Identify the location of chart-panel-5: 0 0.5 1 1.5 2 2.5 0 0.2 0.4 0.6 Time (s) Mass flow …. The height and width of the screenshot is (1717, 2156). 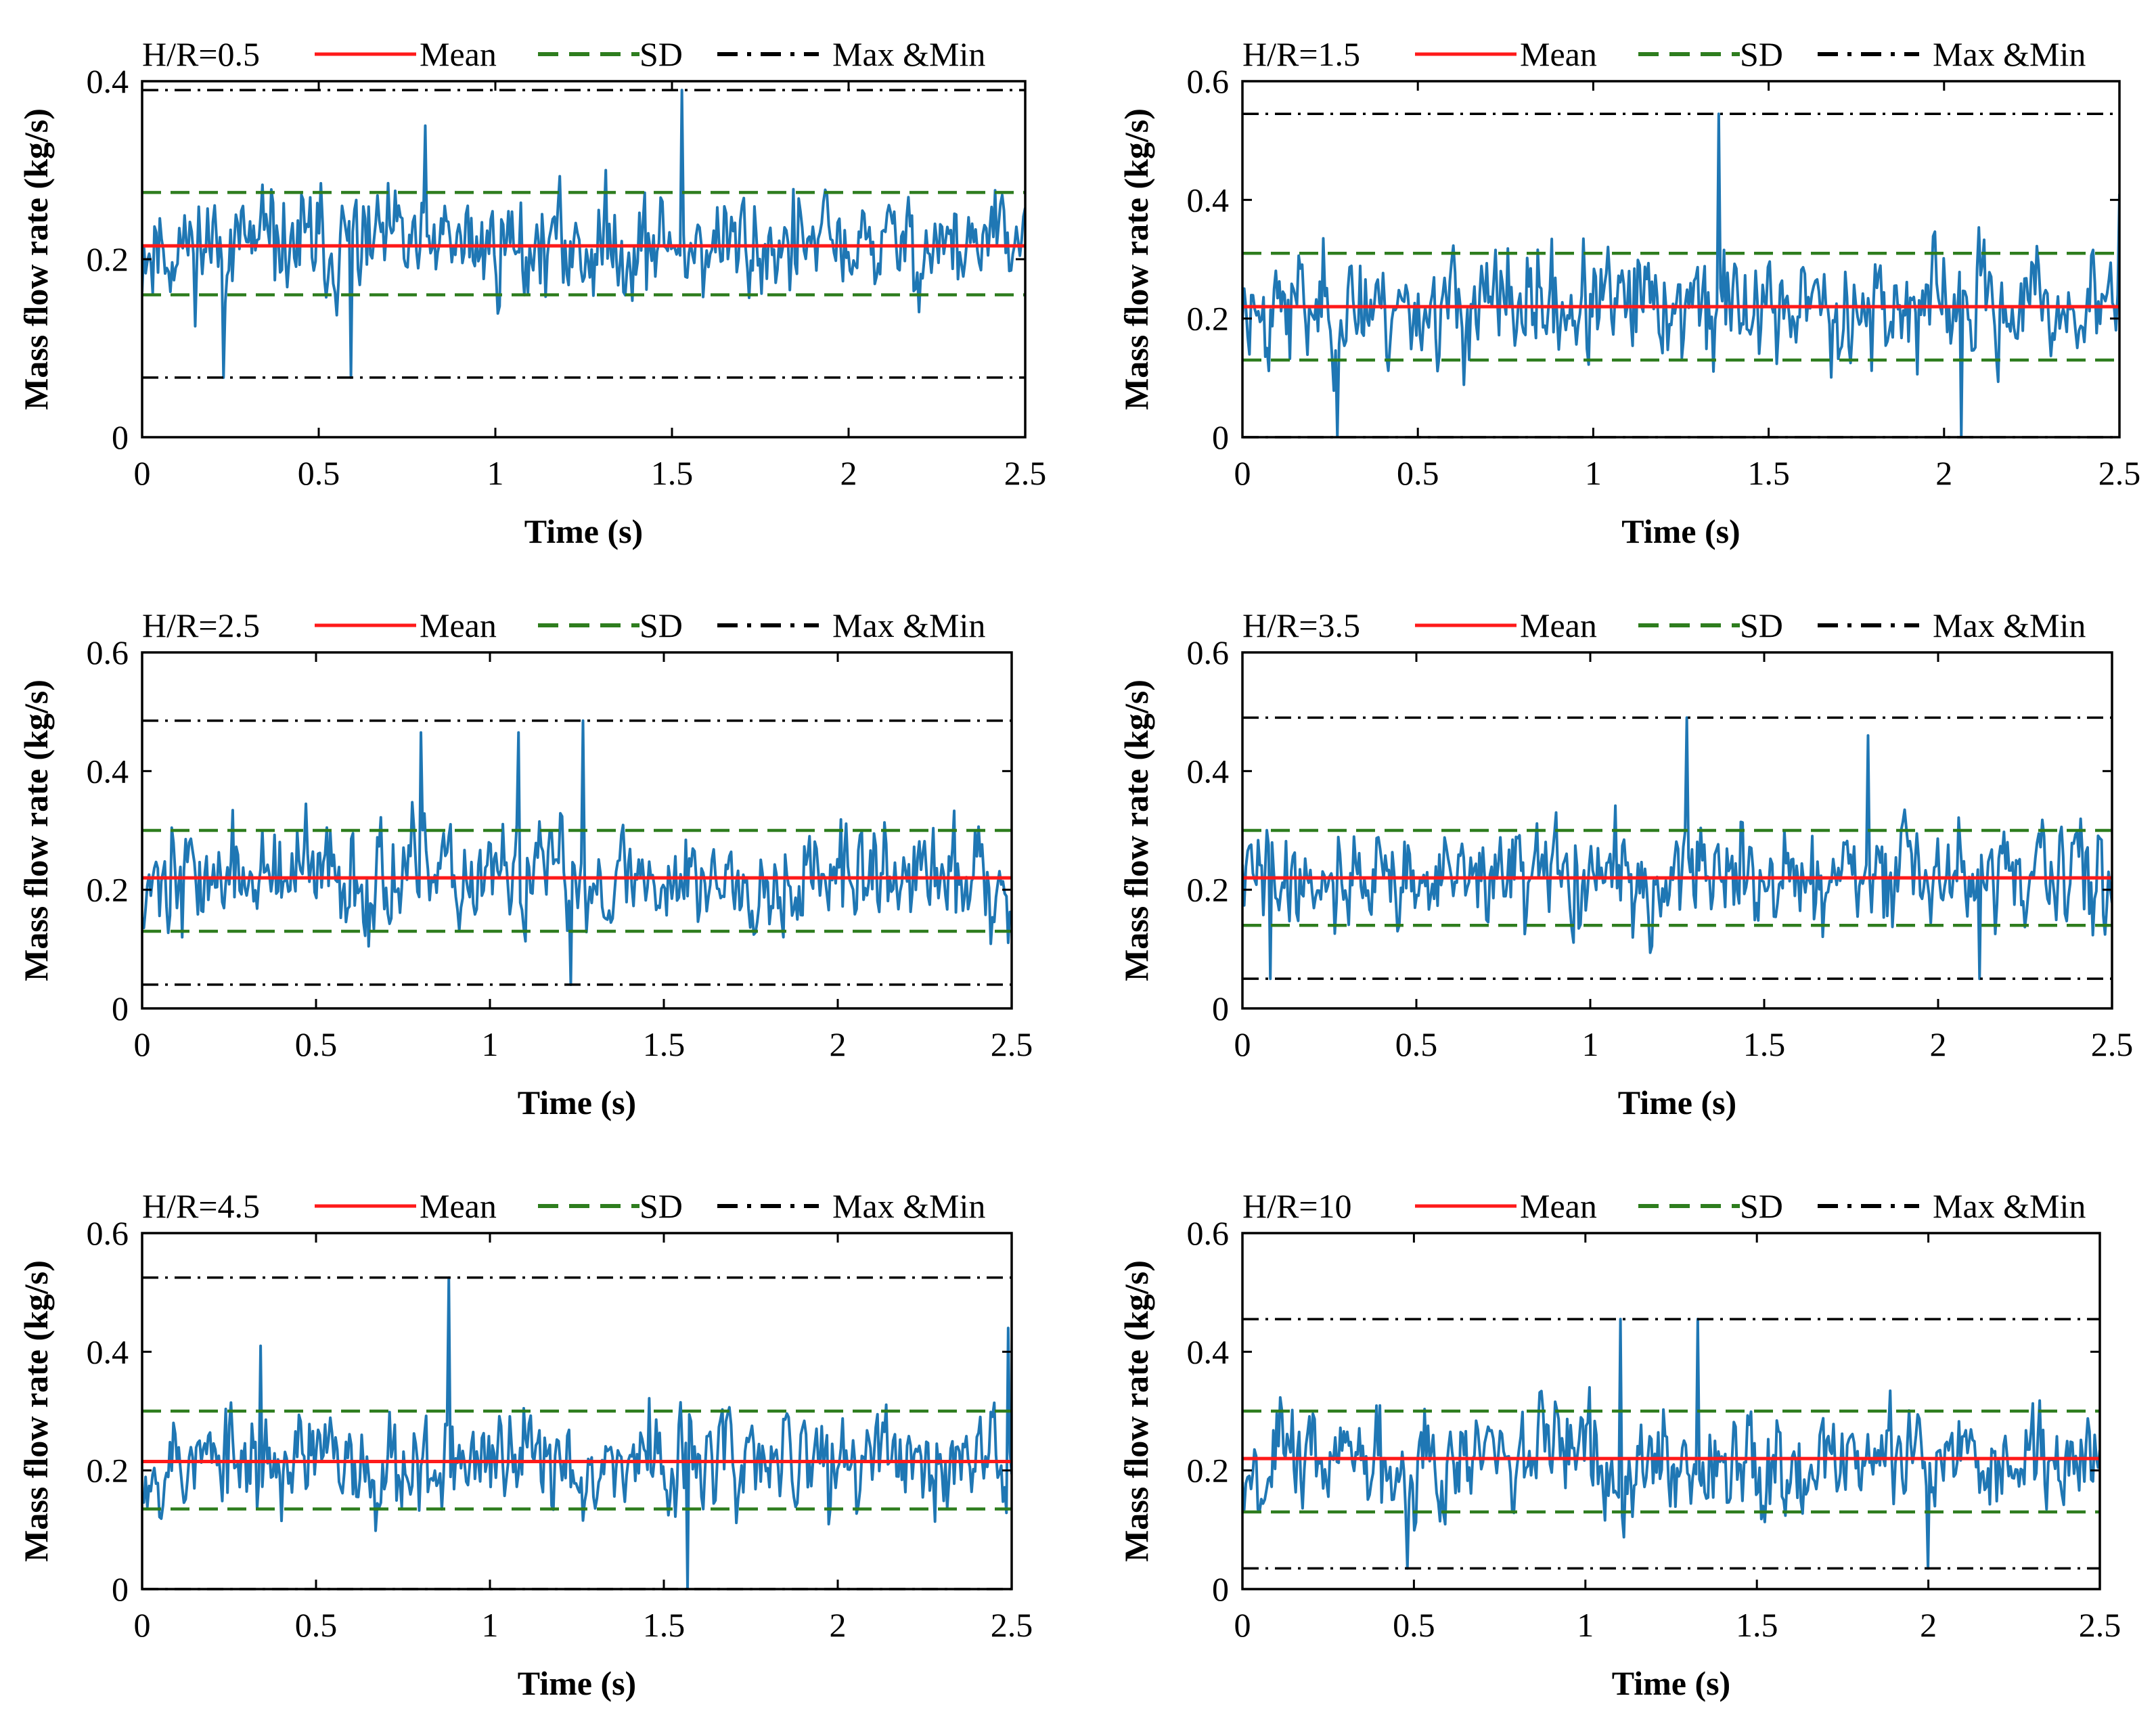
(525, 1444).